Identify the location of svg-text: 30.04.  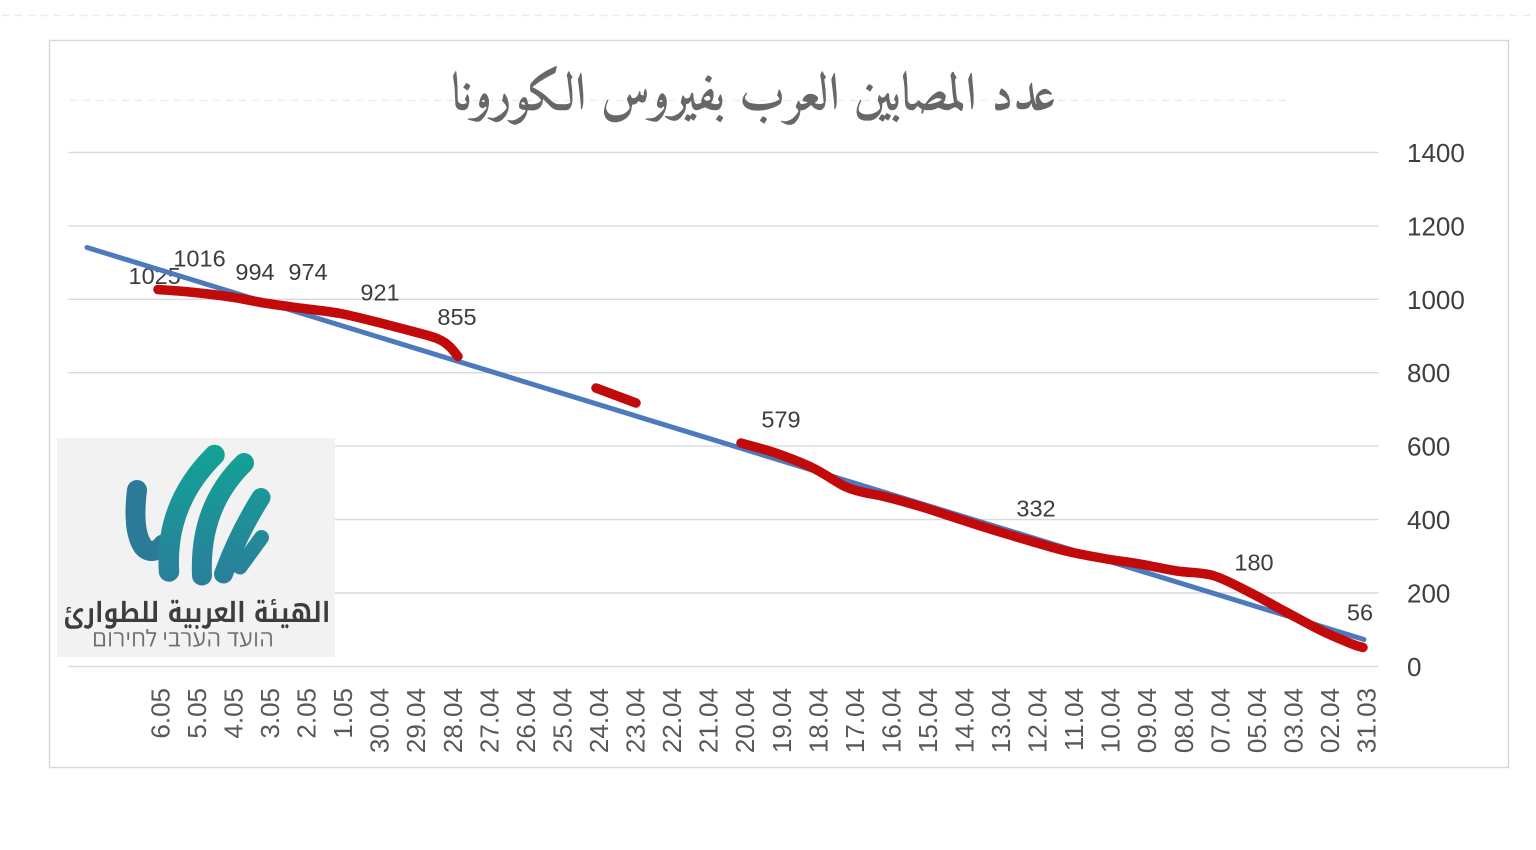
(380, 720).